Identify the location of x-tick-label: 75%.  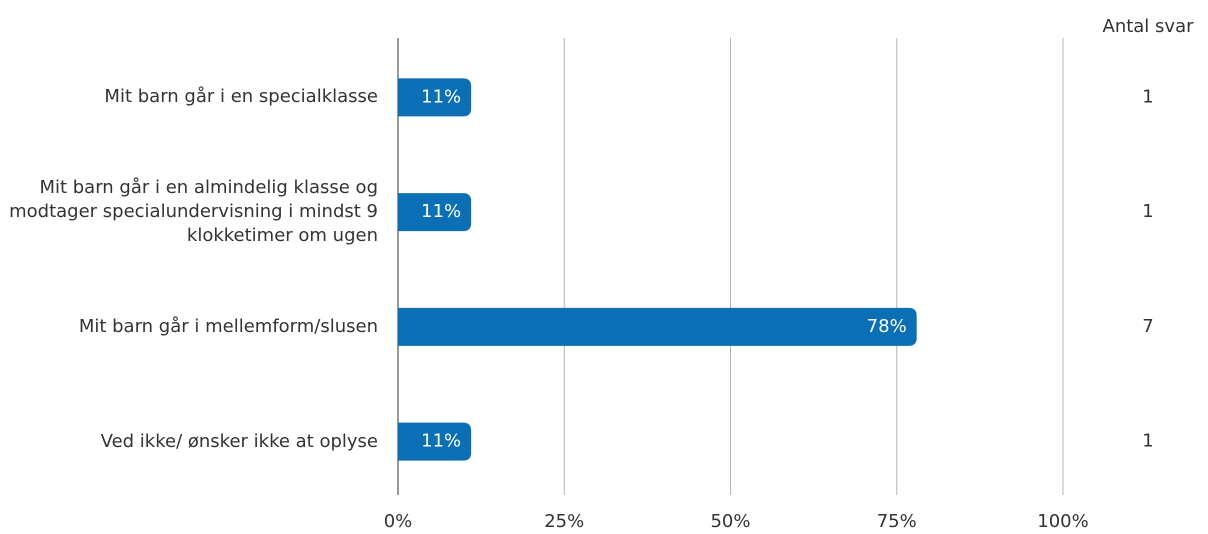
(897, 521).